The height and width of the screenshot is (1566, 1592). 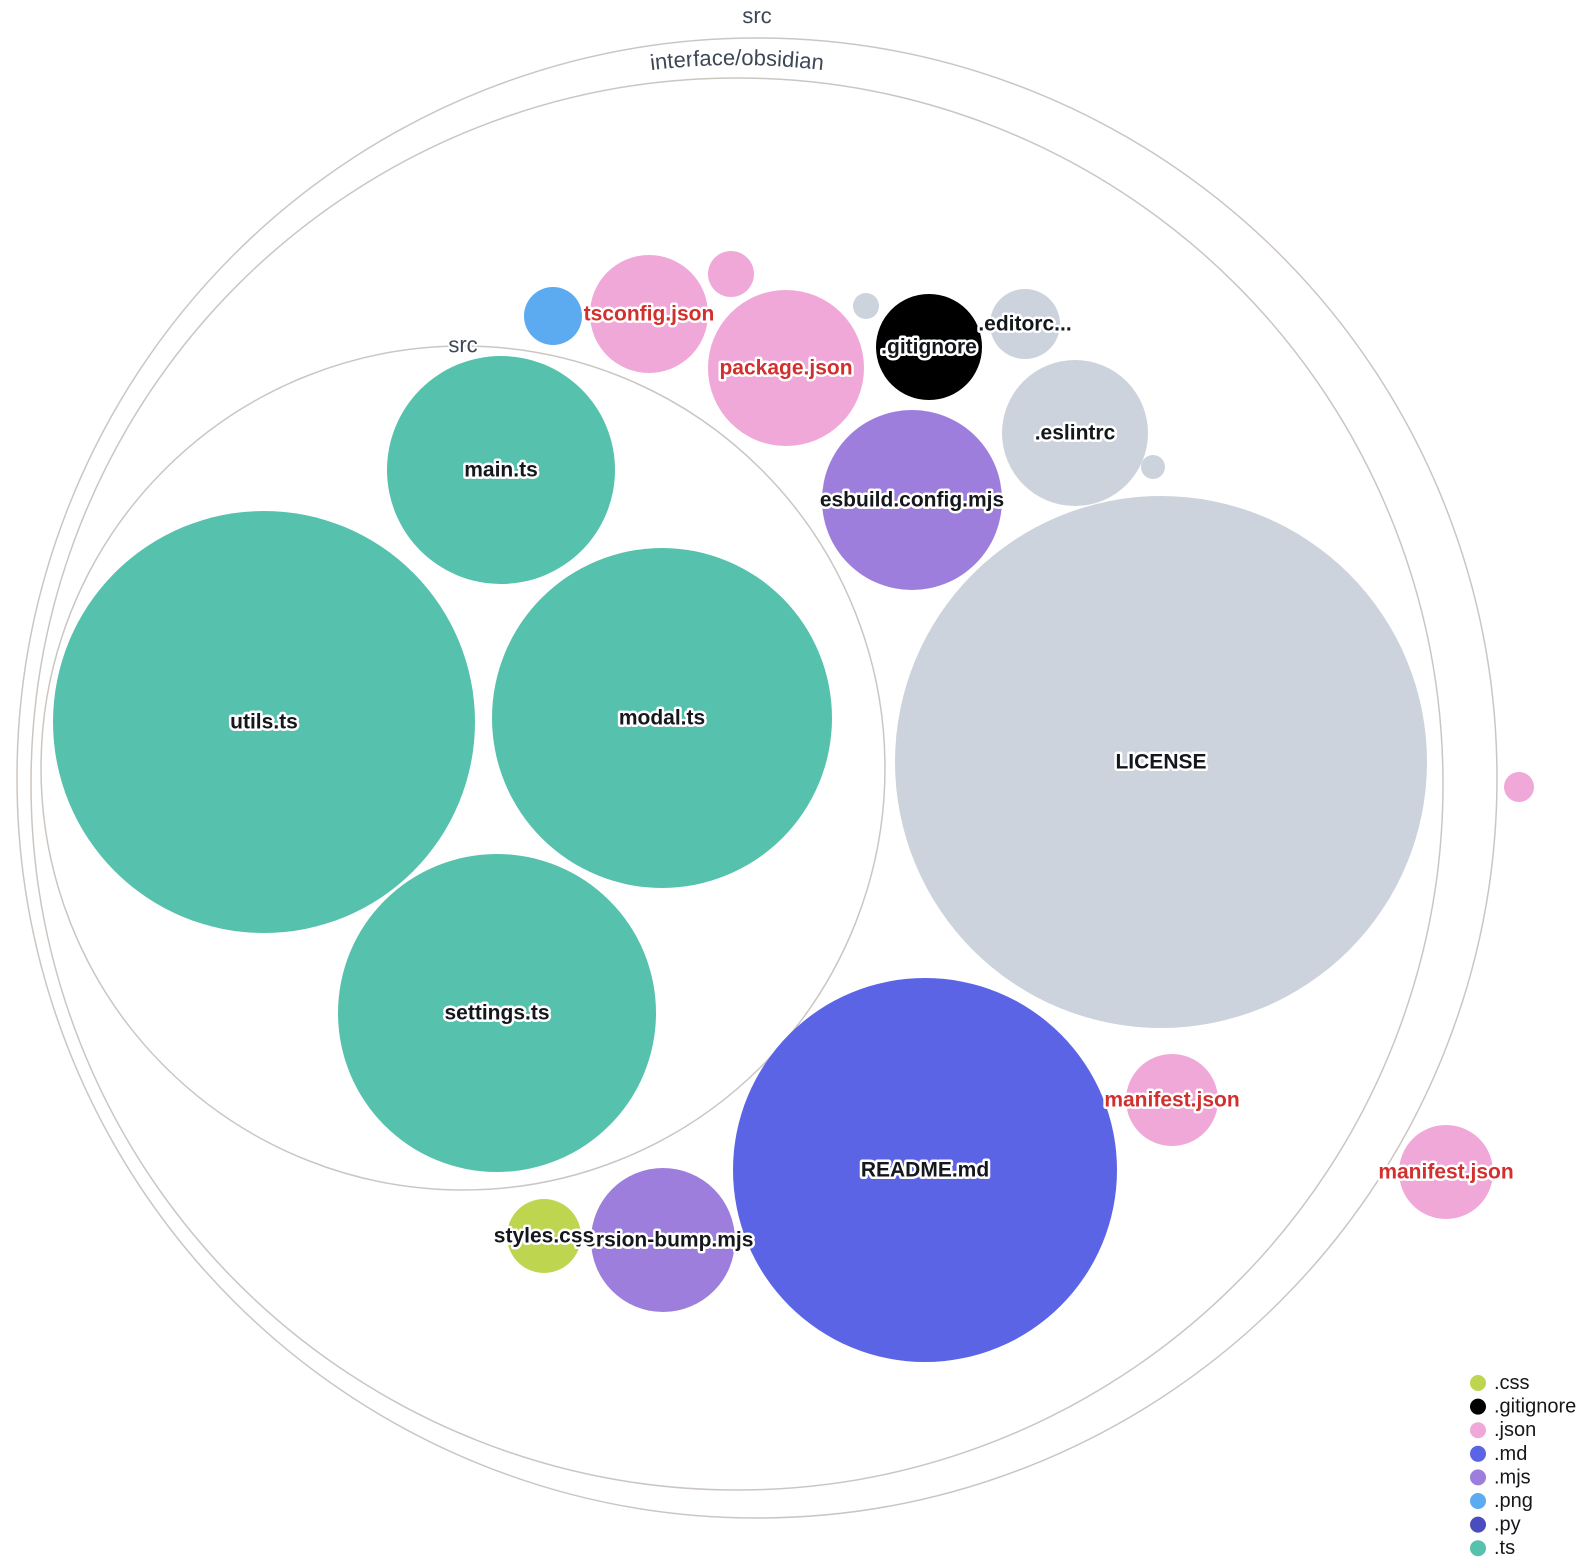 I want to click on bubble-eslintrc, so click(x=1075, y=433).